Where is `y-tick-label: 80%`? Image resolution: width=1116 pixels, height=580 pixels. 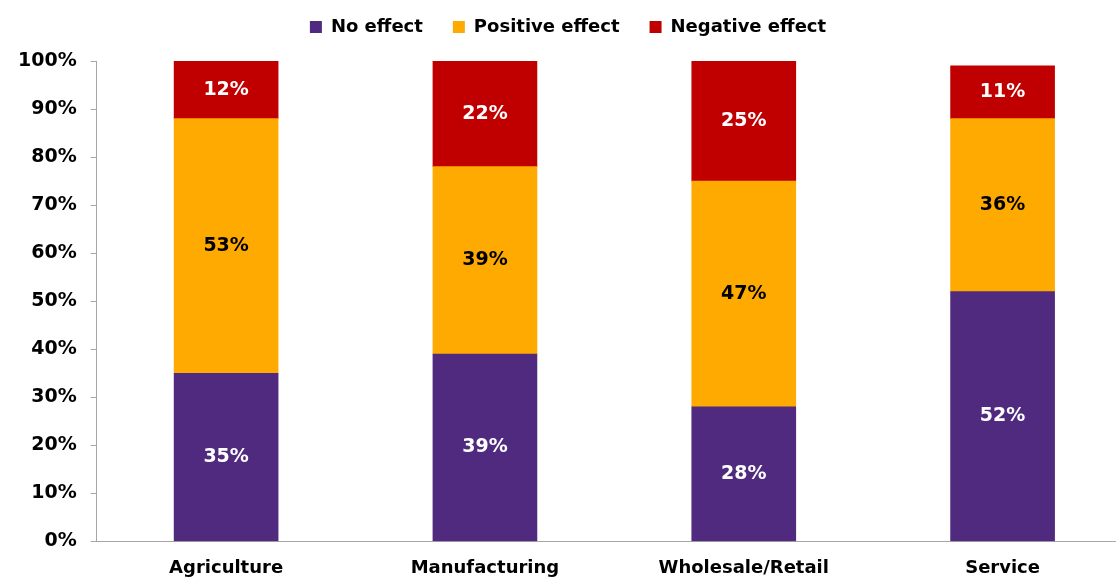 y-tick-label: 80% is located at coordinates (54, 155).